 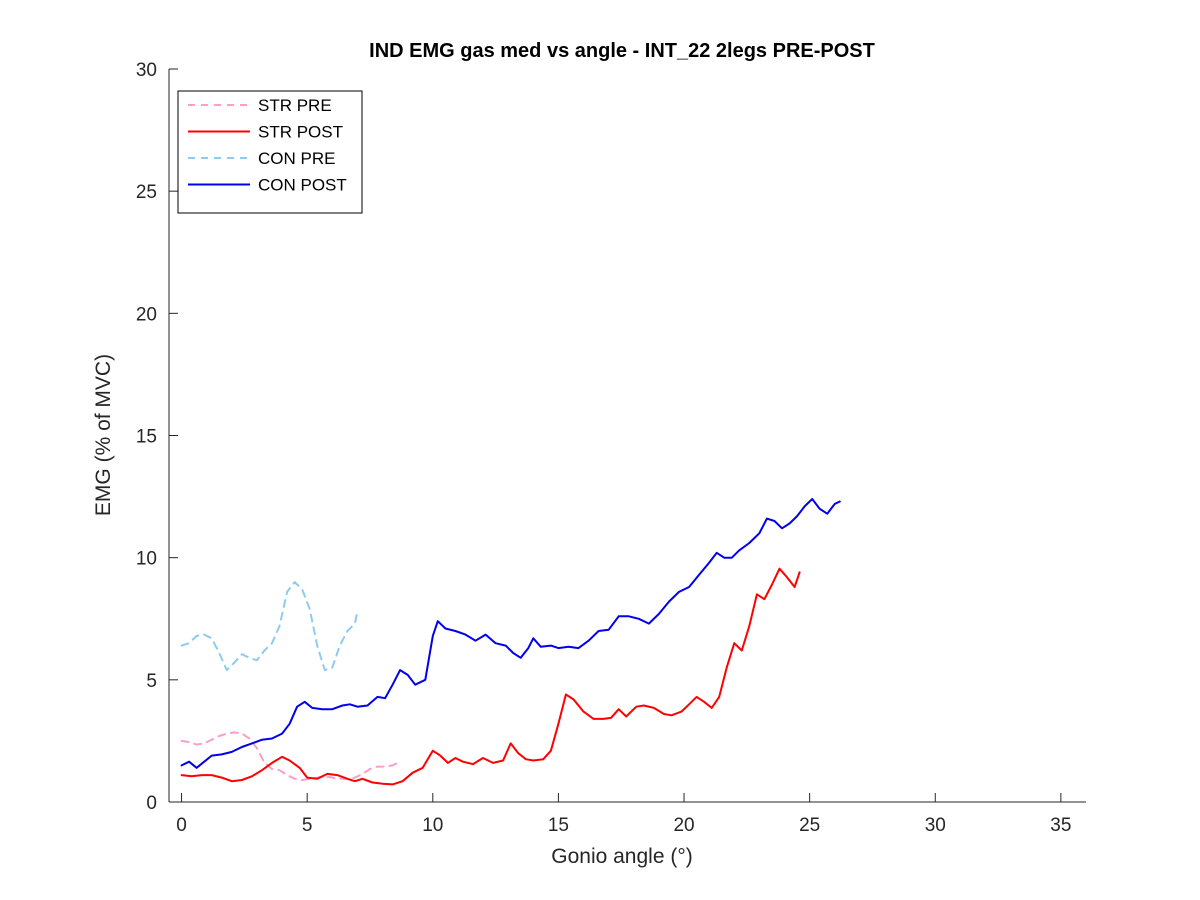 I want to click on legend: STR PRE STR POST CON PRE CON POST, so click(x=270, y=152).